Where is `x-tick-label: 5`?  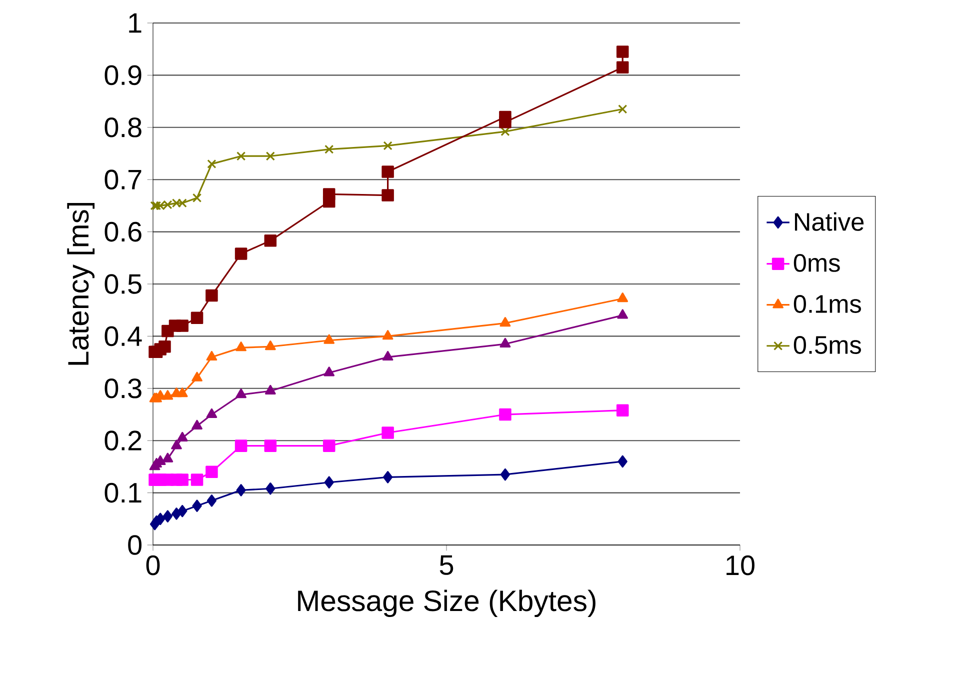 x-tick-label: 5 is located at coordinates (447, 565).